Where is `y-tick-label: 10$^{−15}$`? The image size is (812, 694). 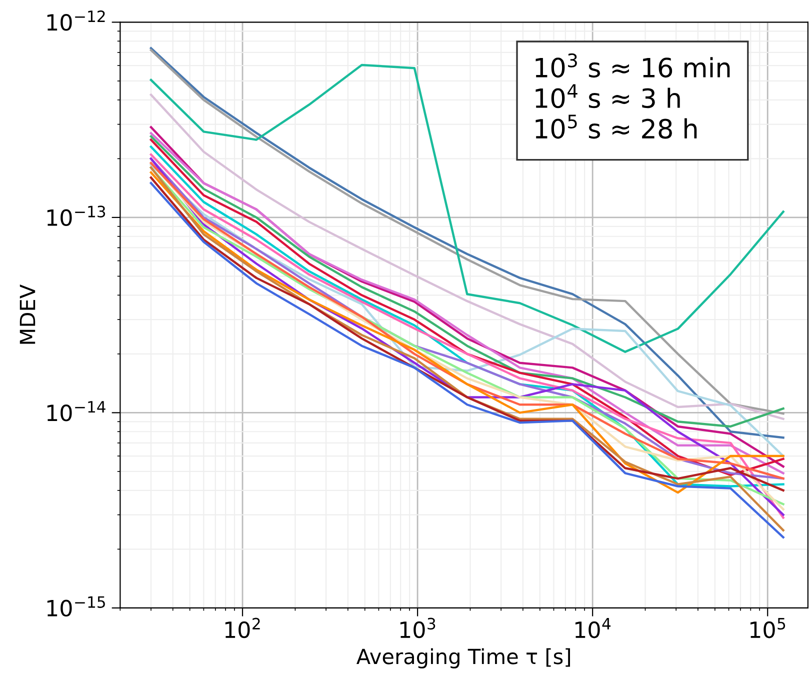
y-tick-label: 10$^{−15}$ is located at coordinates (76, 606).